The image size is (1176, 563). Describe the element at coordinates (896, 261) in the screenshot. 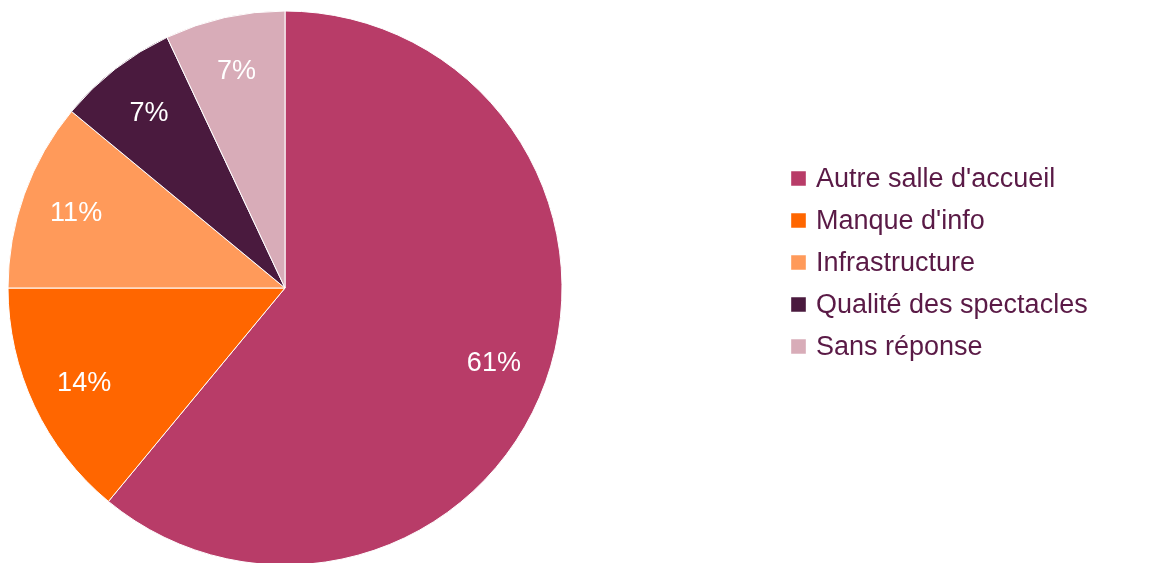

I see `legend-label: Infrastructure` at that location.